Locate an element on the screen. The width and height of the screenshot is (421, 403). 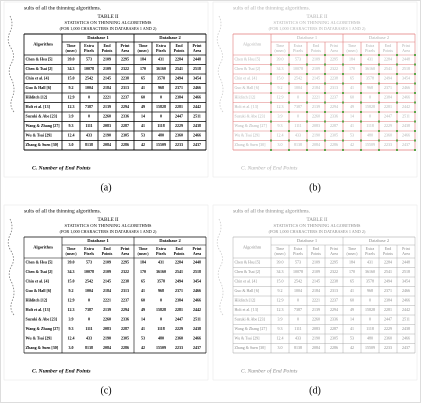
column-header: Area is located at coordinates (406, 253).